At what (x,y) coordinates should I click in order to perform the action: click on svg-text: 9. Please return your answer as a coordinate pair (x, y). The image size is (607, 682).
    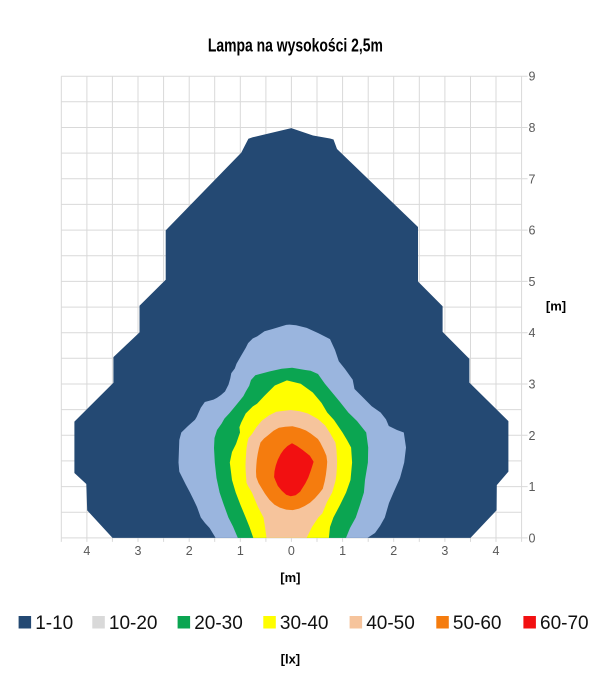
    Looking at the image, I should click on (532, 77).